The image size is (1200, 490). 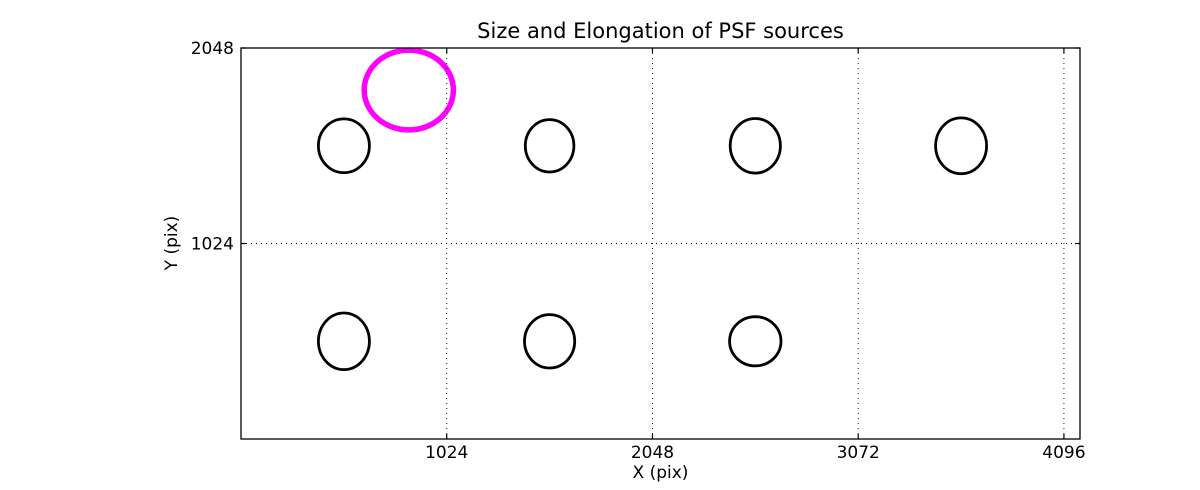 I want to click on psf-ellipse-q2-top, so click(x=549, y=146).